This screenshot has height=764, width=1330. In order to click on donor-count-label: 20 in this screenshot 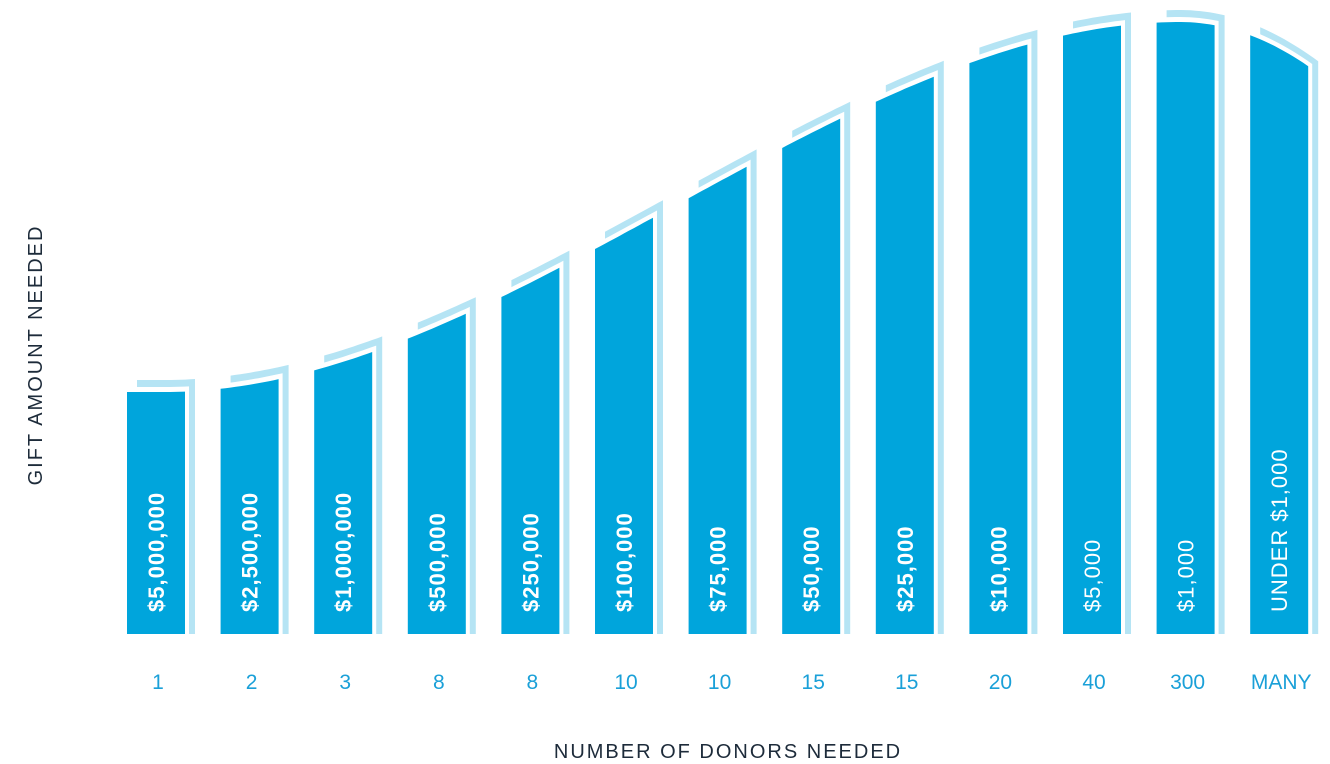, I will do `click(1000, 682)`.